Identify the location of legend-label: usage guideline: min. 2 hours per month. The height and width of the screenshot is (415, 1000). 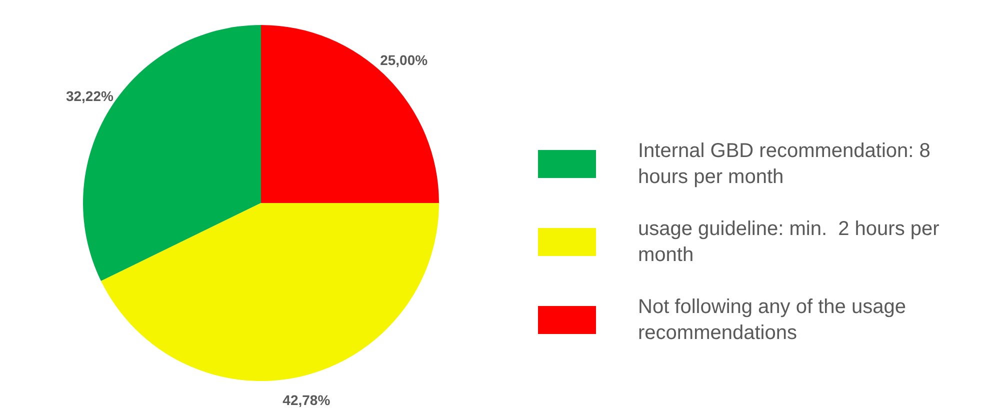
(789, 242).